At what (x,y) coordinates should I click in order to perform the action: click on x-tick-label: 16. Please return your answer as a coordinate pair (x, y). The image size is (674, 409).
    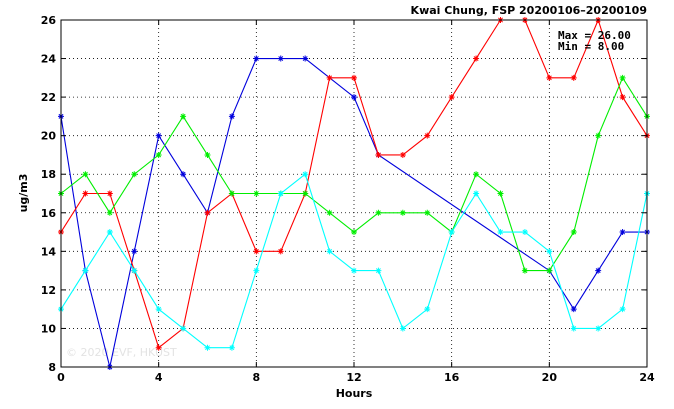
    Looking at the image, I should click on (452, 377).